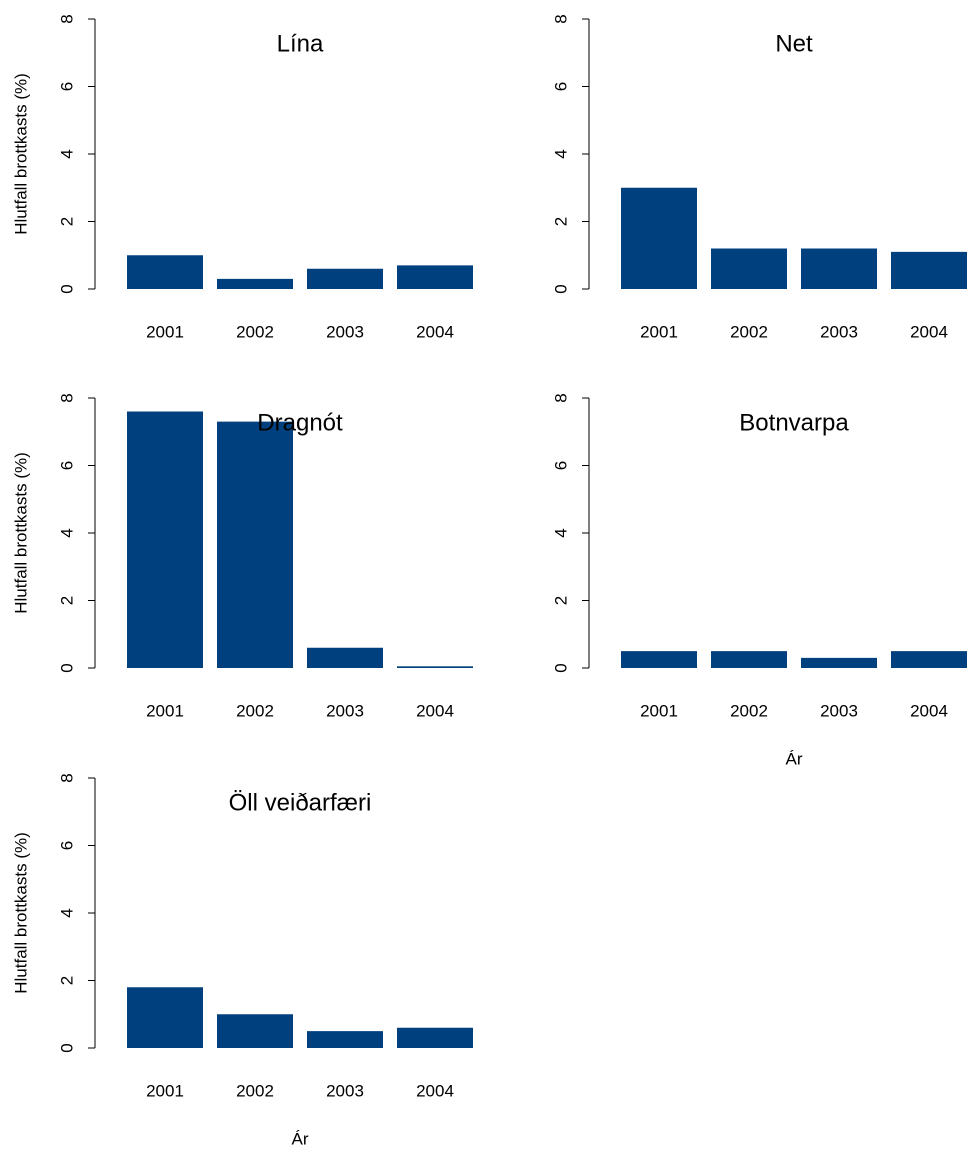 The width and height of the screenshot is (977, 1155). What do you see at coordinates (794, 422) in the screenshot?
I see `panel-title: Botnvarpa` at bounding box center [794, 422].